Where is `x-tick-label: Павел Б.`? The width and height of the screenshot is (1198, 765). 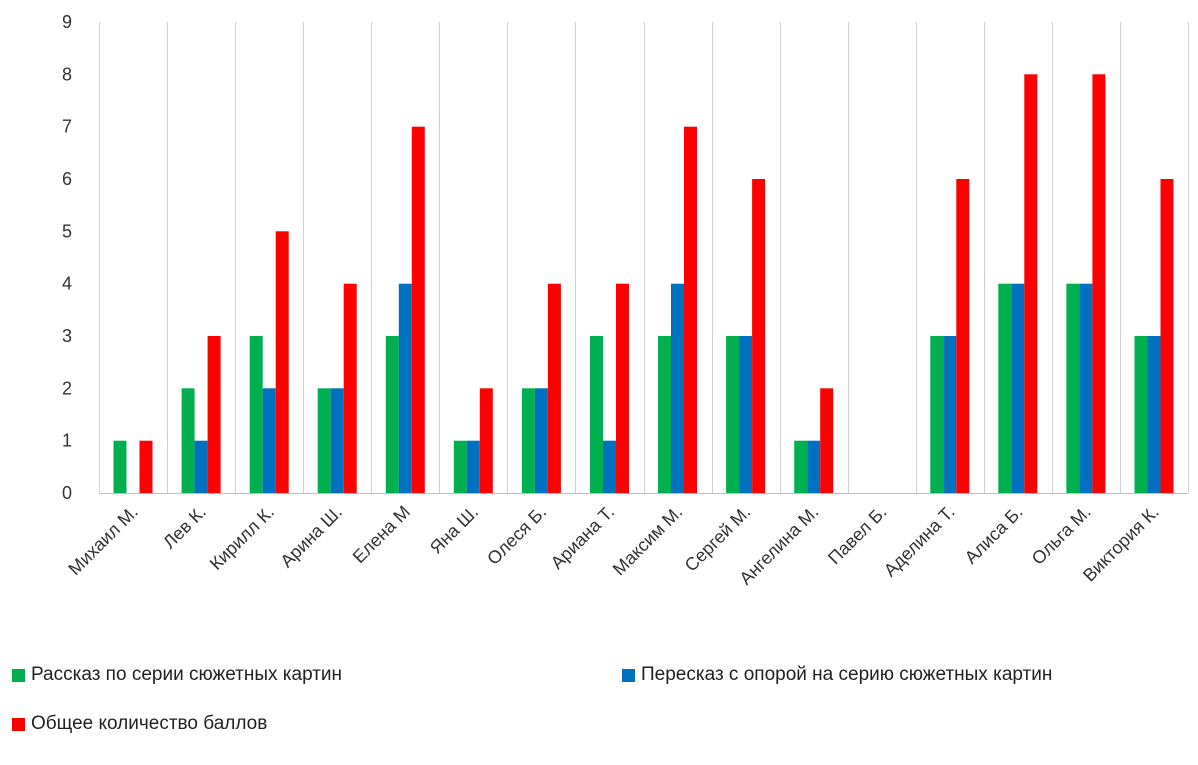
x-tick-label: Павел Б. is located at coordinates (857, 535).